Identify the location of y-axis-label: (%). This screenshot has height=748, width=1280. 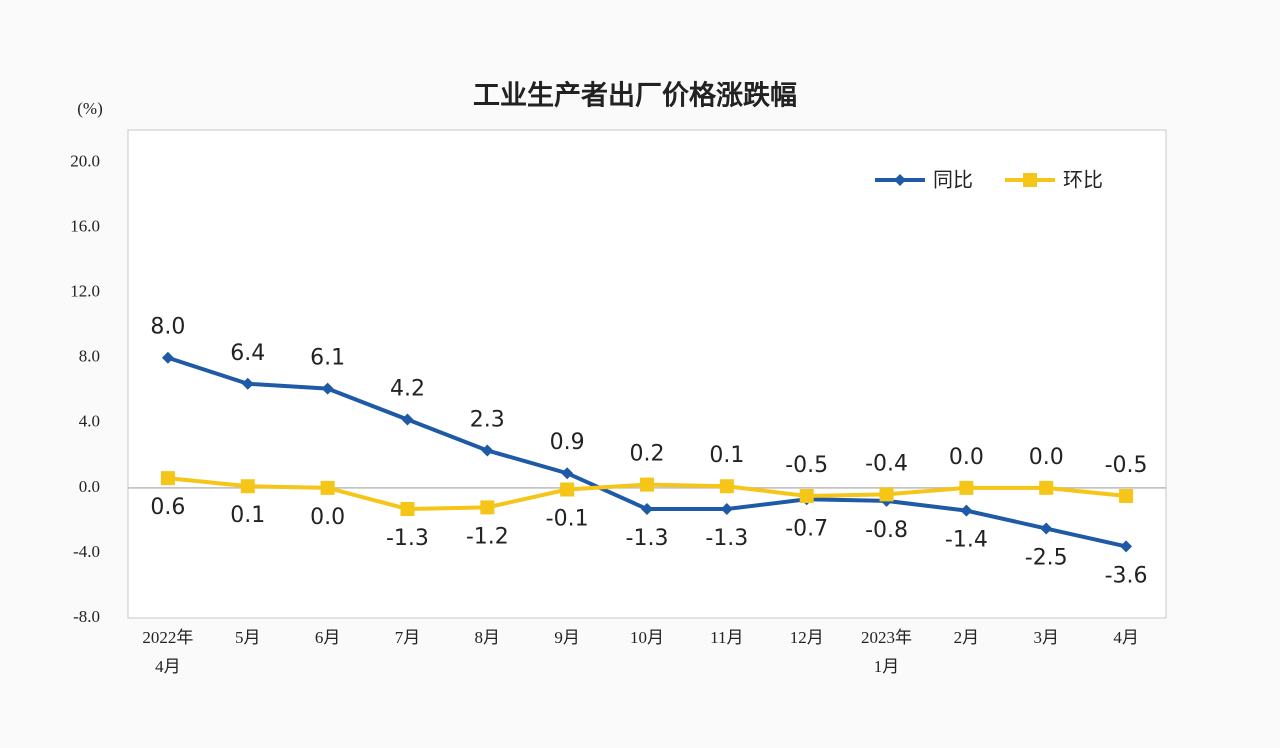
(89, 108).